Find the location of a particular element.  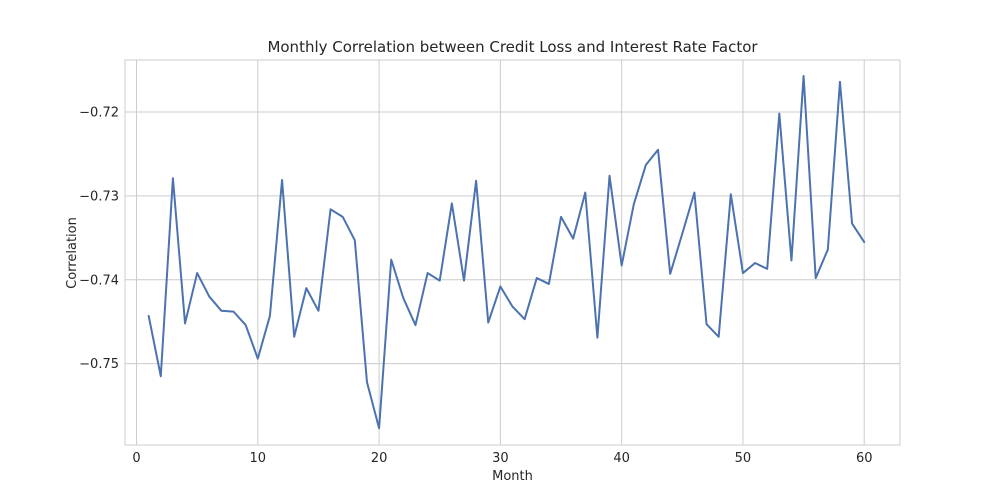

x-tick-label: 30 is located at coordinates (500, 458).